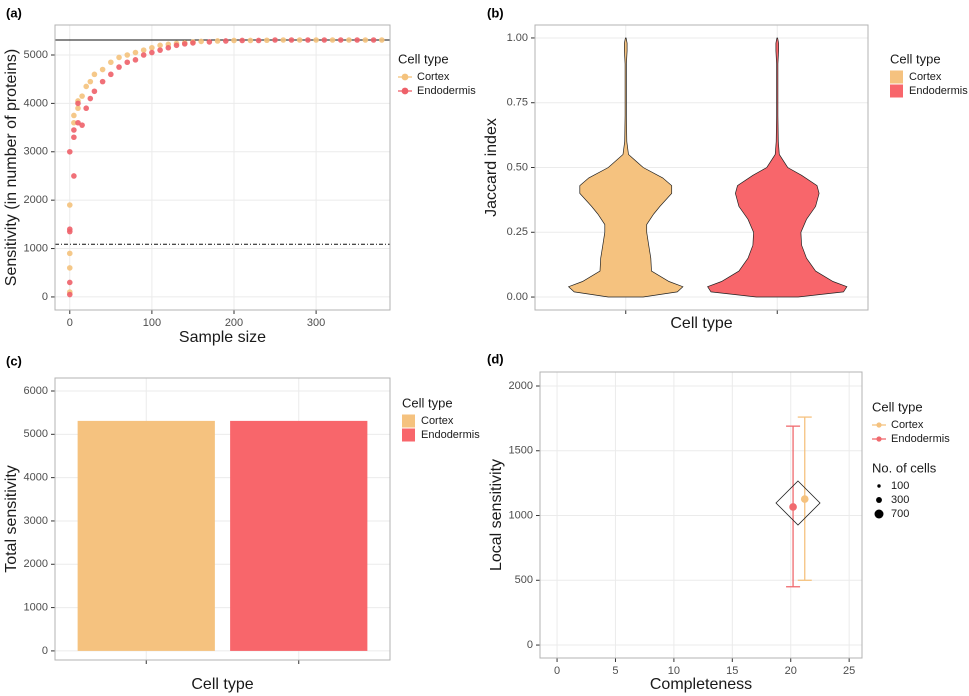  What do you see at coordinates (437, 421) in the screenshot?
I see `legend-label: Cortex` at bounding box center [437, 421].